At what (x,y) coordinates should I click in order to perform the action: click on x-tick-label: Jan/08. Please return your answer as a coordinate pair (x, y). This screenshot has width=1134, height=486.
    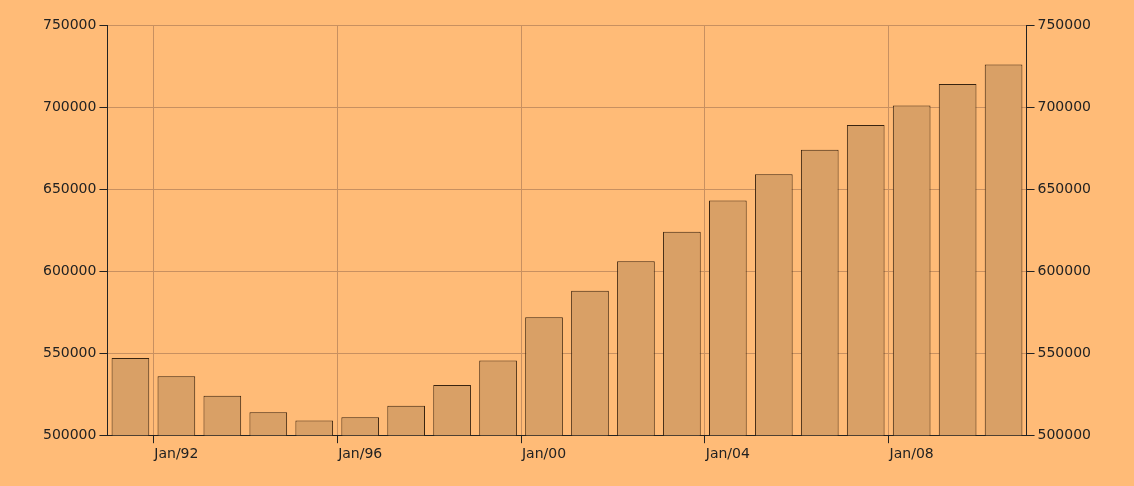
    Looking at the image, I should click on (911, 453).